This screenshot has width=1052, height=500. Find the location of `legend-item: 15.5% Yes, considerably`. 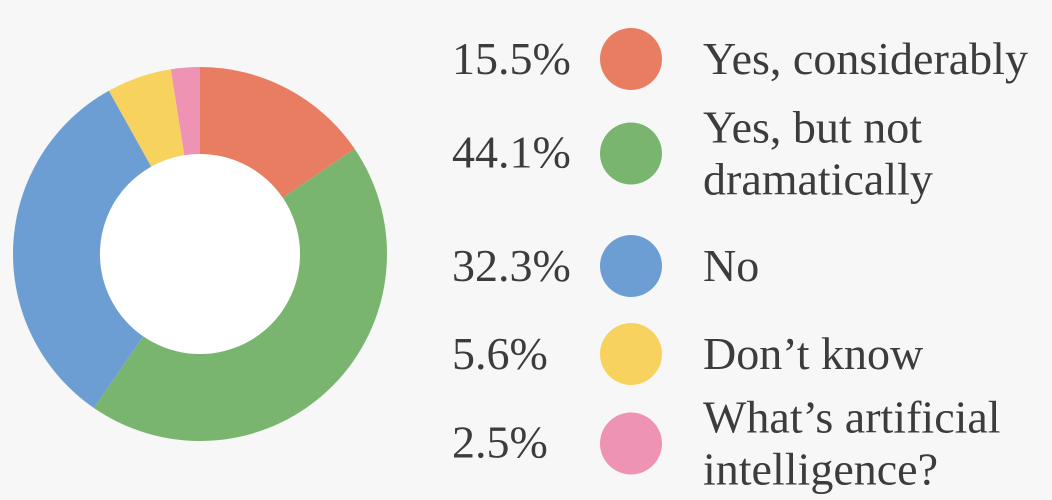

legend-item: 15.5% Yes, considerably is located at coordinates (740, 59).